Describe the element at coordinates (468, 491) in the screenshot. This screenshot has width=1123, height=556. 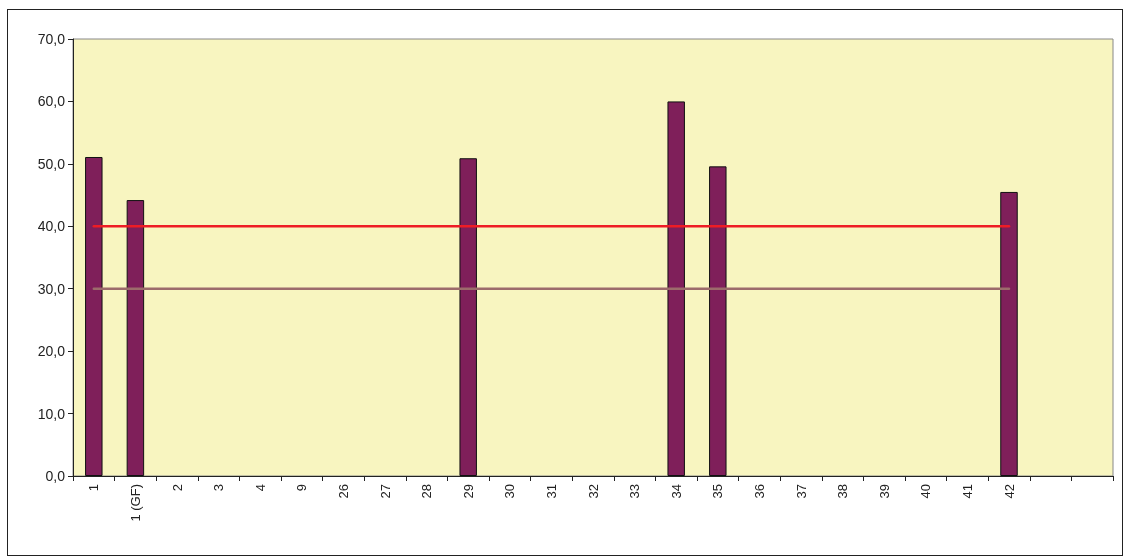
I see `x-tick-label: 29` at that location.